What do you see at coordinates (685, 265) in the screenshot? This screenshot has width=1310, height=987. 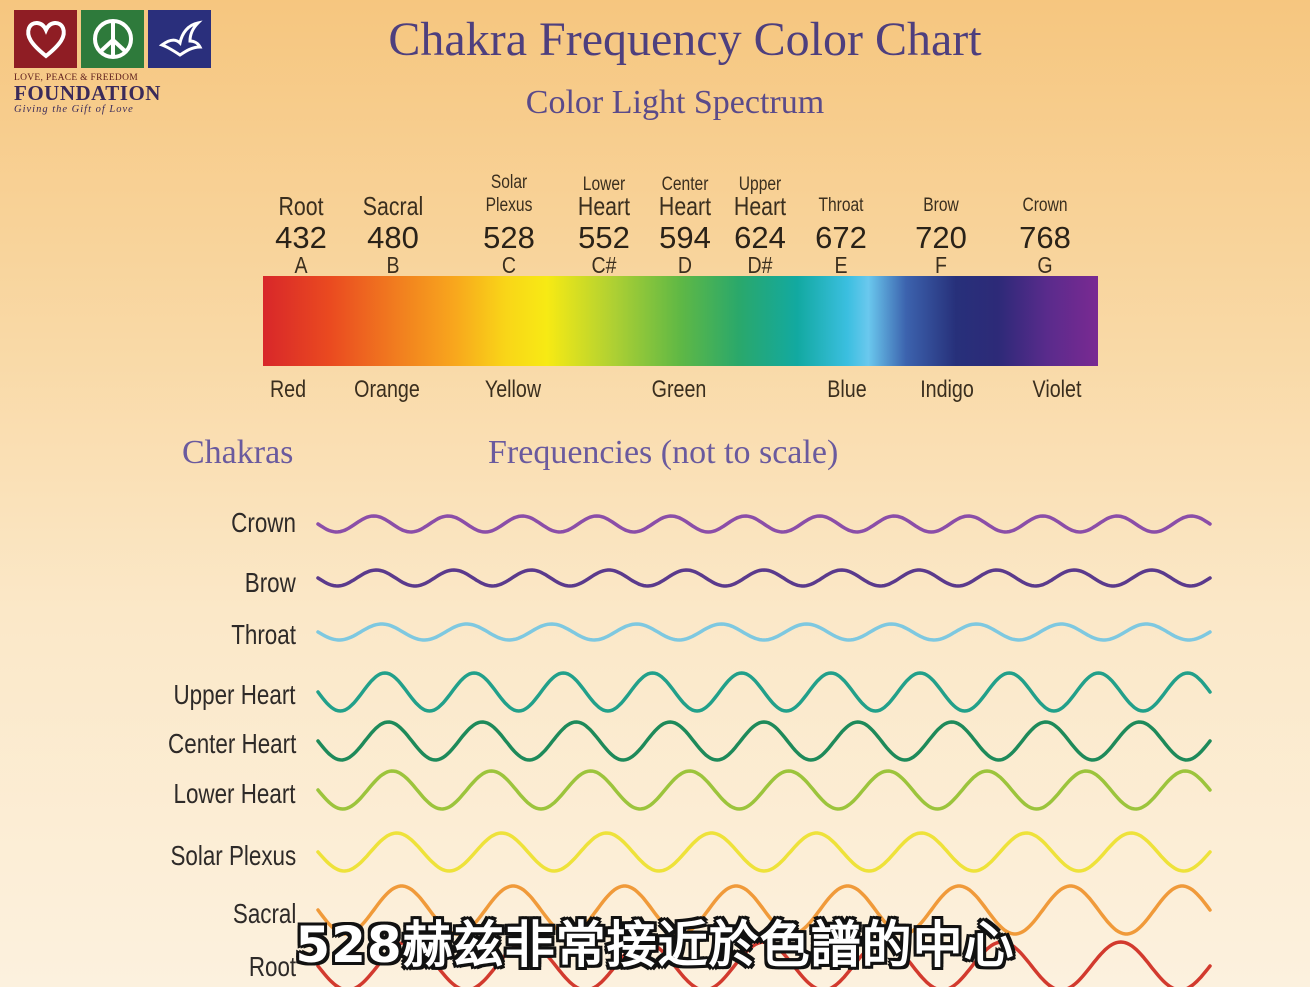 I see `note-letter-center-heart: D` at bounding box center [685, 265].